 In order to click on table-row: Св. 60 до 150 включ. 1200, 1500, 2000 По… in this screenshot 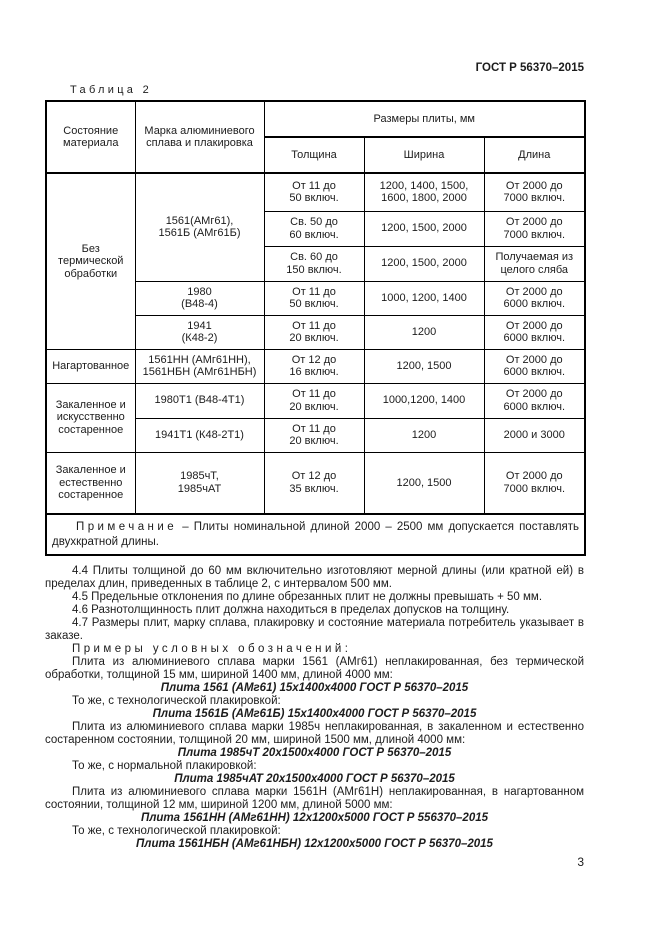, I will do `click(316, 263)`.